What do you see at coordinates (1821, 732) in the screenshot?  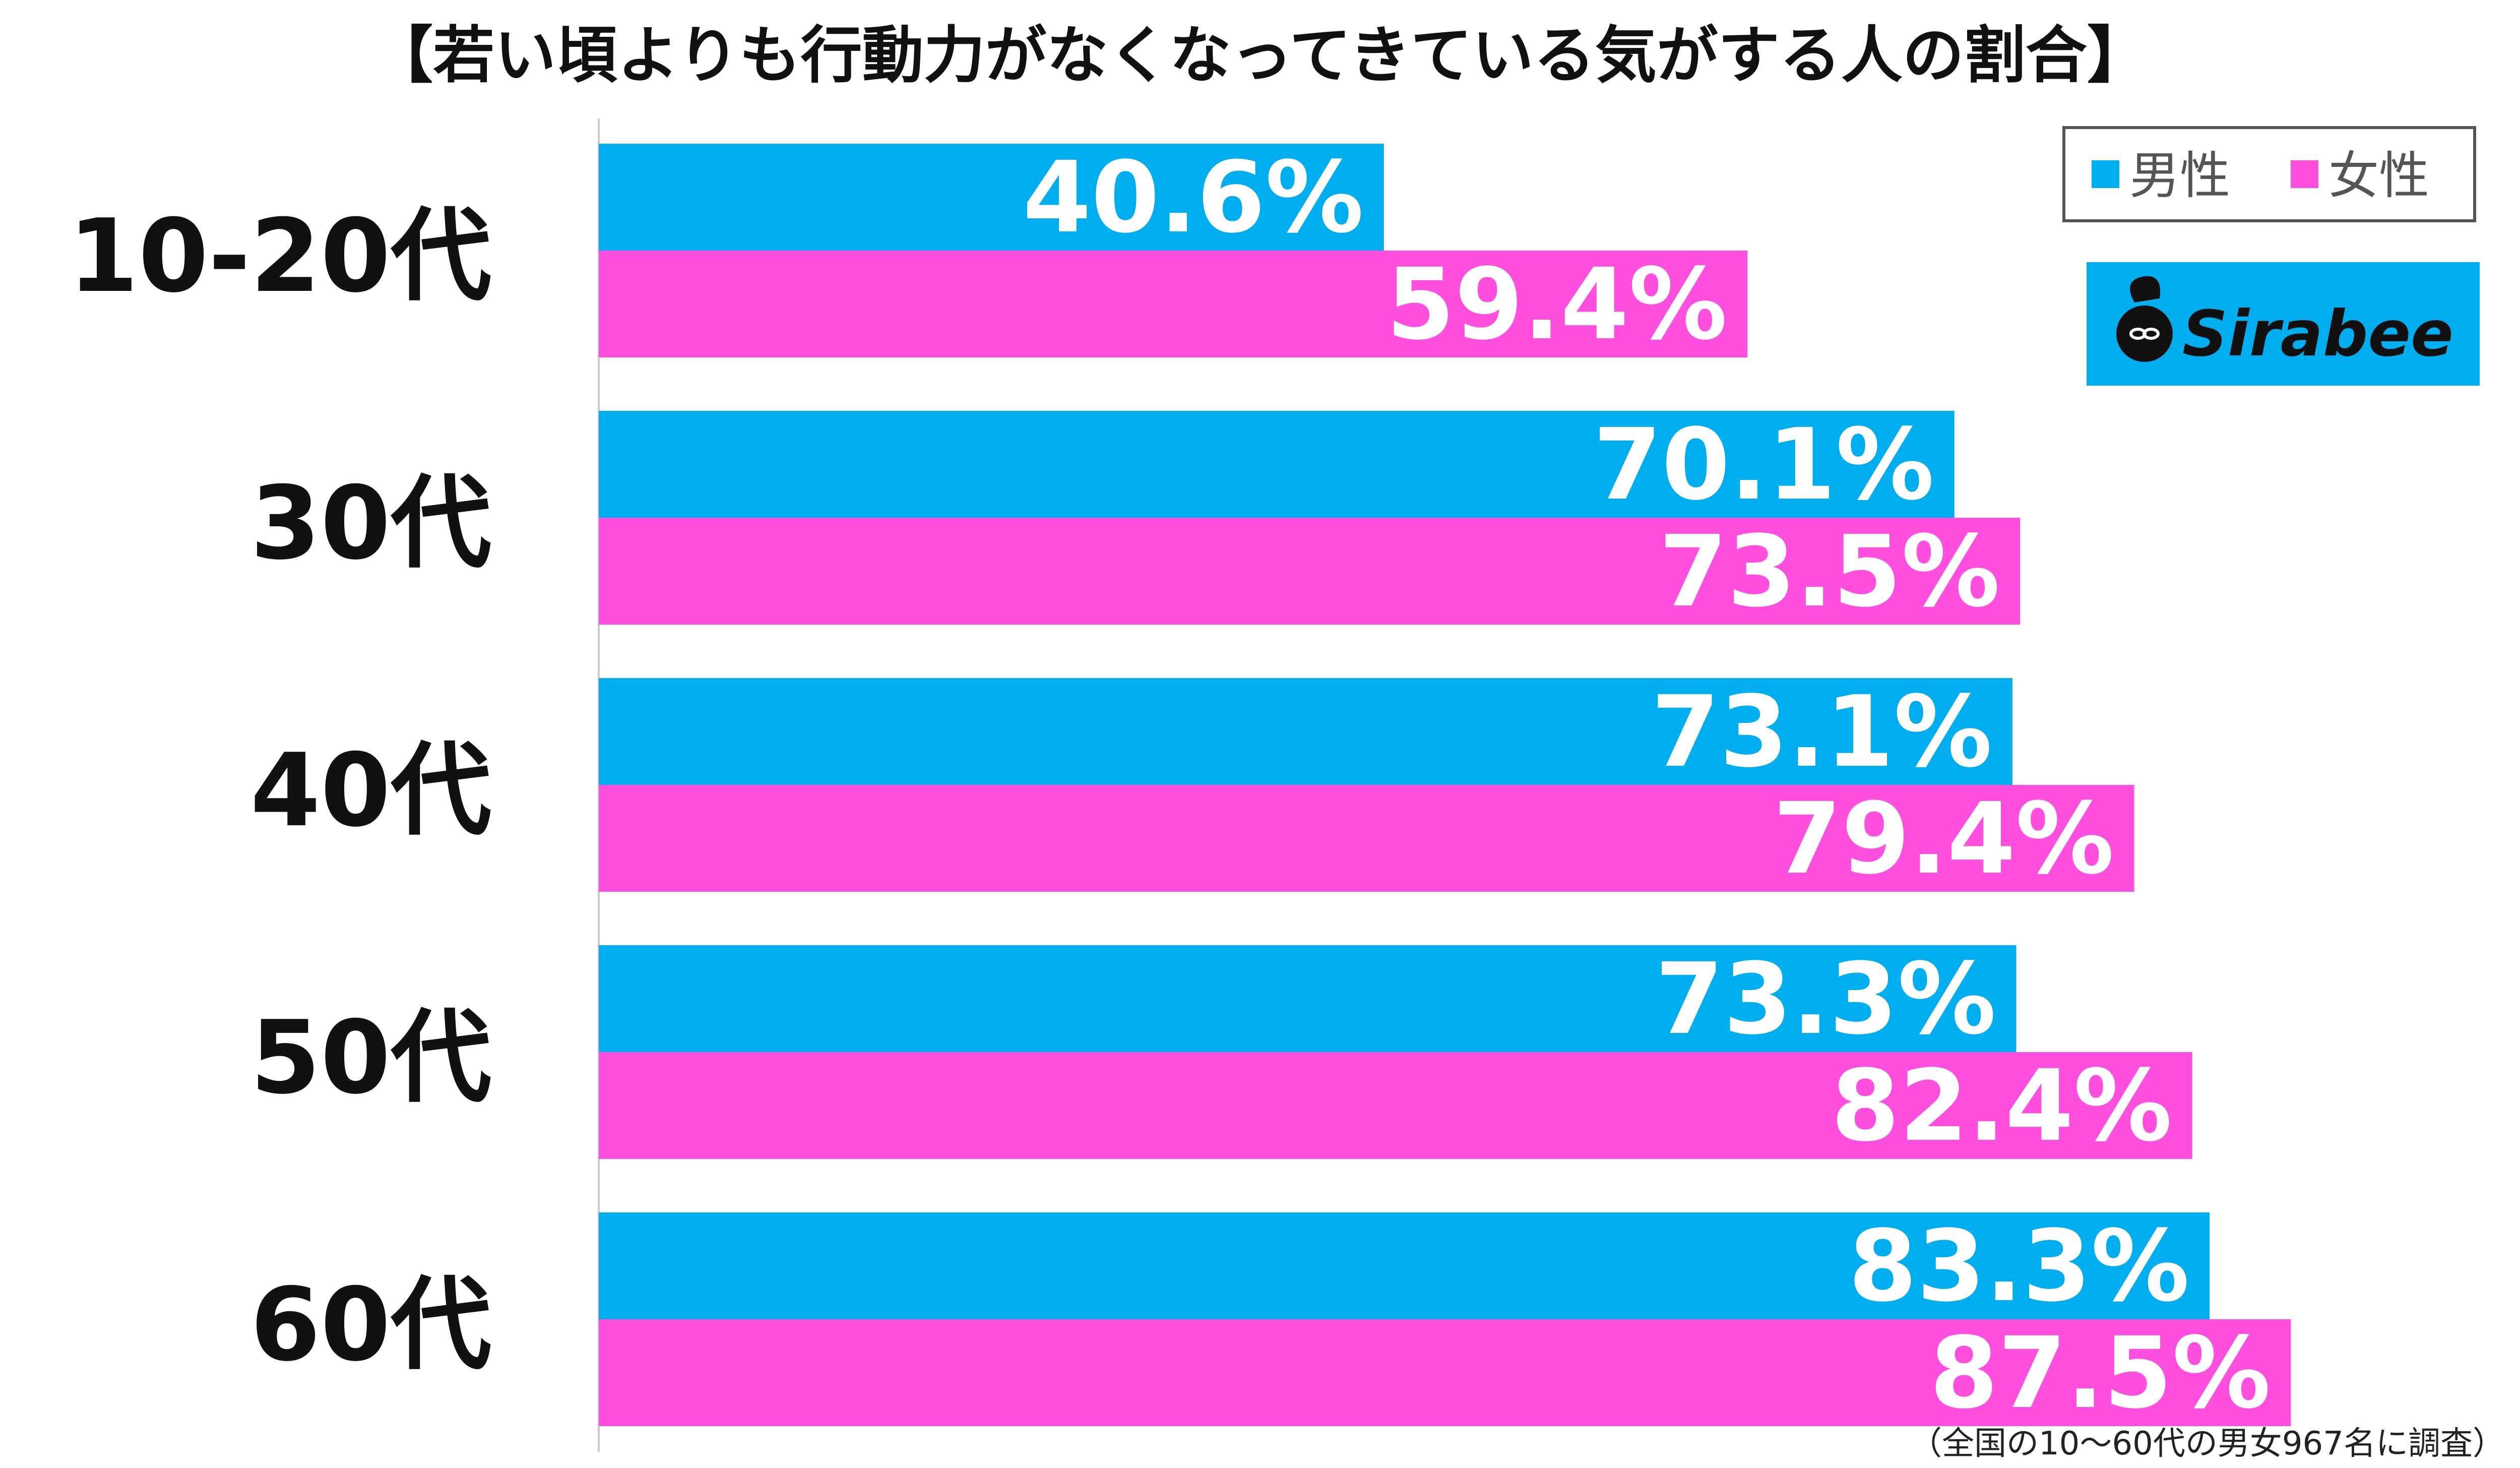 I see `data-label: 73.1%` at bounding box center [1821, 732].